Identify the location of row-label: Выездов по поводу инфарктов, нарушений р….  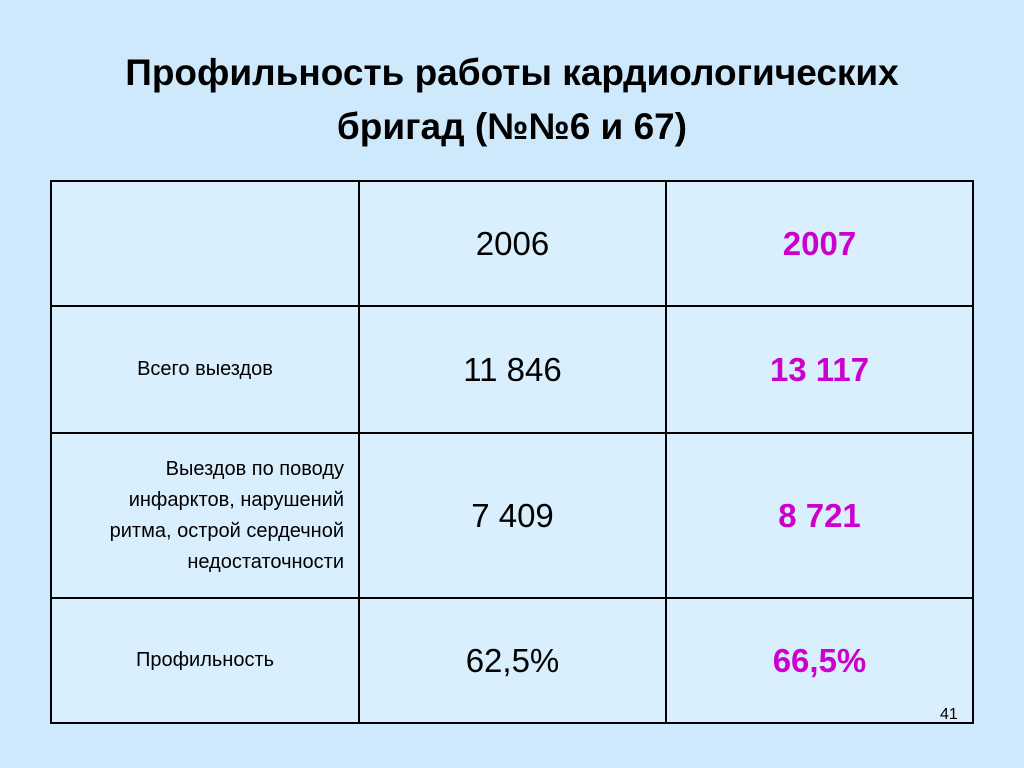
(205, 515).